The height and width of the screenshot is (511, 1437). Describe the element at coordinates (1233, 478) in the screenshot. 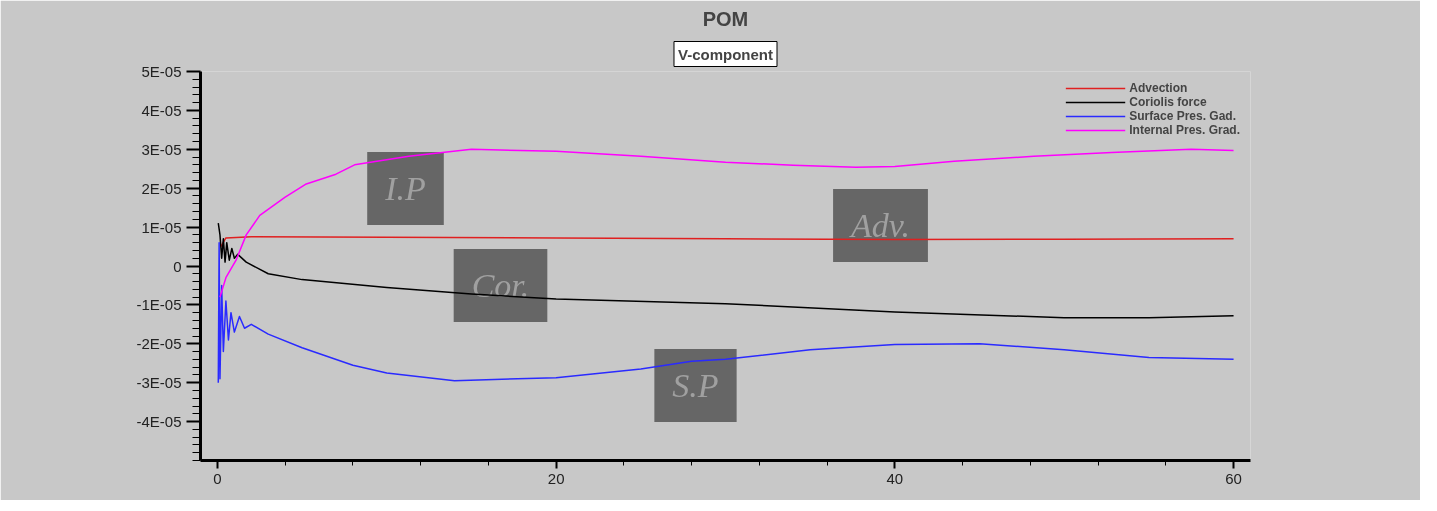

I see `x-tick-label: 60` at that location.